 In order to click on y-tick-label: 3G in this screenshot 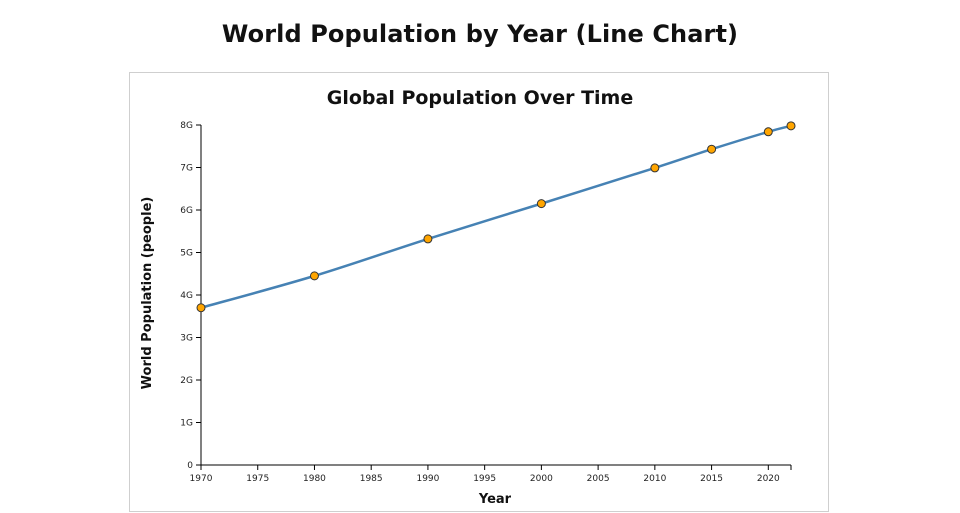, I will do `click(186, 339)`.